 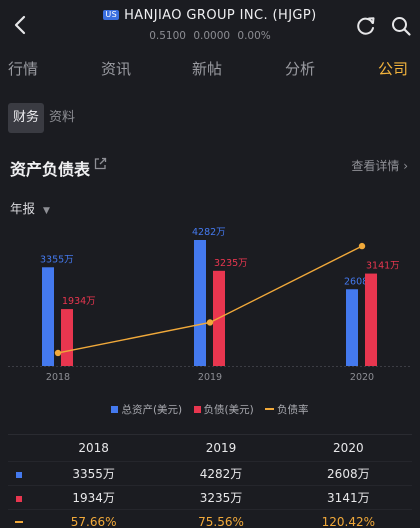 What do you see at coordinates (228, 410) in the screenshot?
I see `legend-liabilities-label: 负债(美元)` at bounding box center [228, 410].